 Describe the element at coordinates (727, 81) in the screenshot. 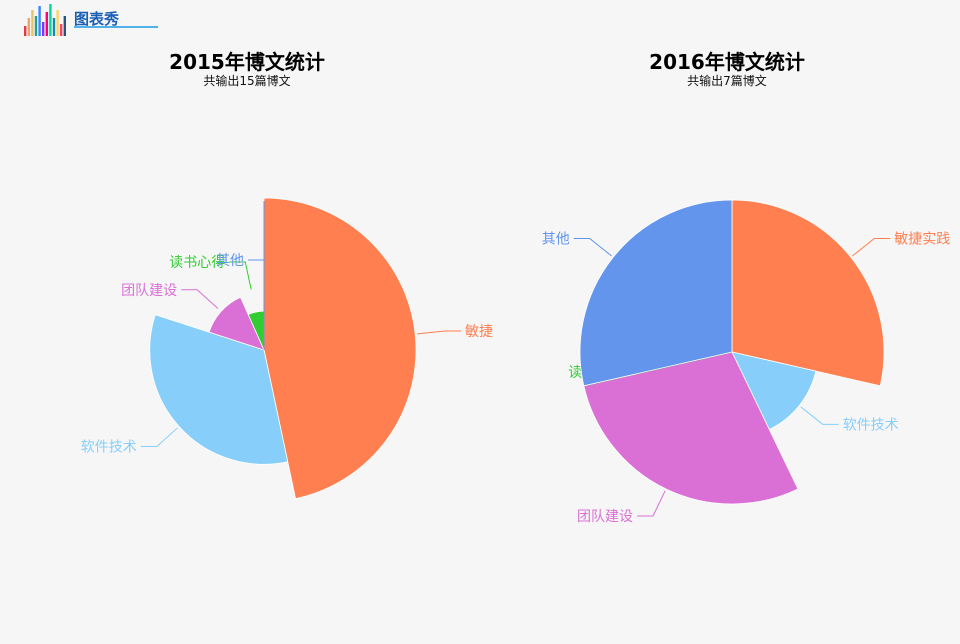

I see `chart-subtitle: 共输出7篇博文` at that location.